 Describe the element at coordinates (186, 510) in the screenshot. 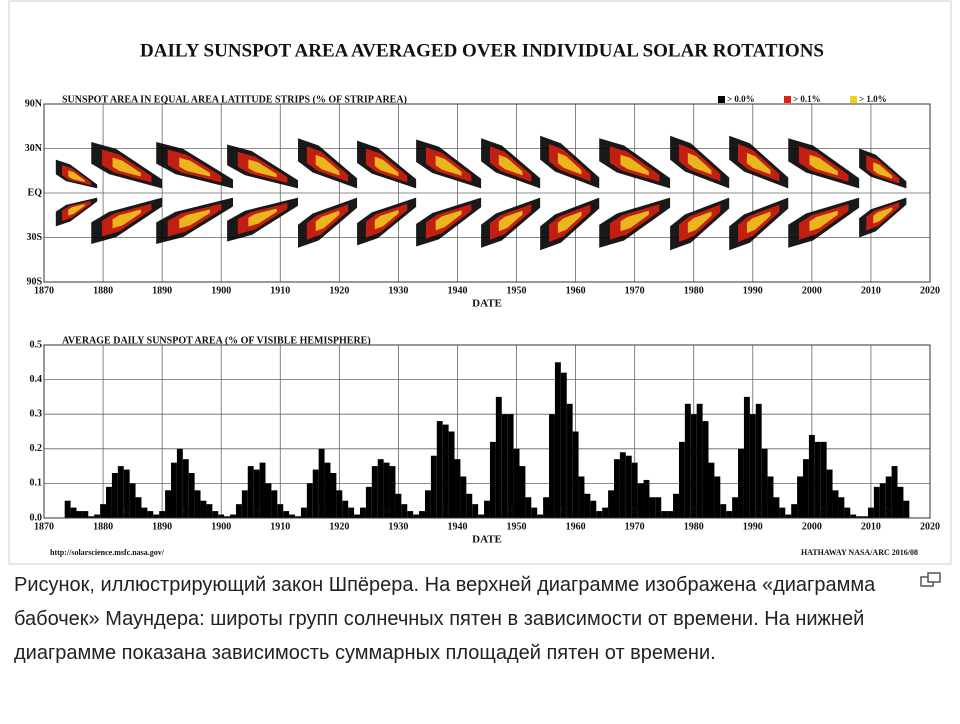

I see `cycle-label: 13` at that location.